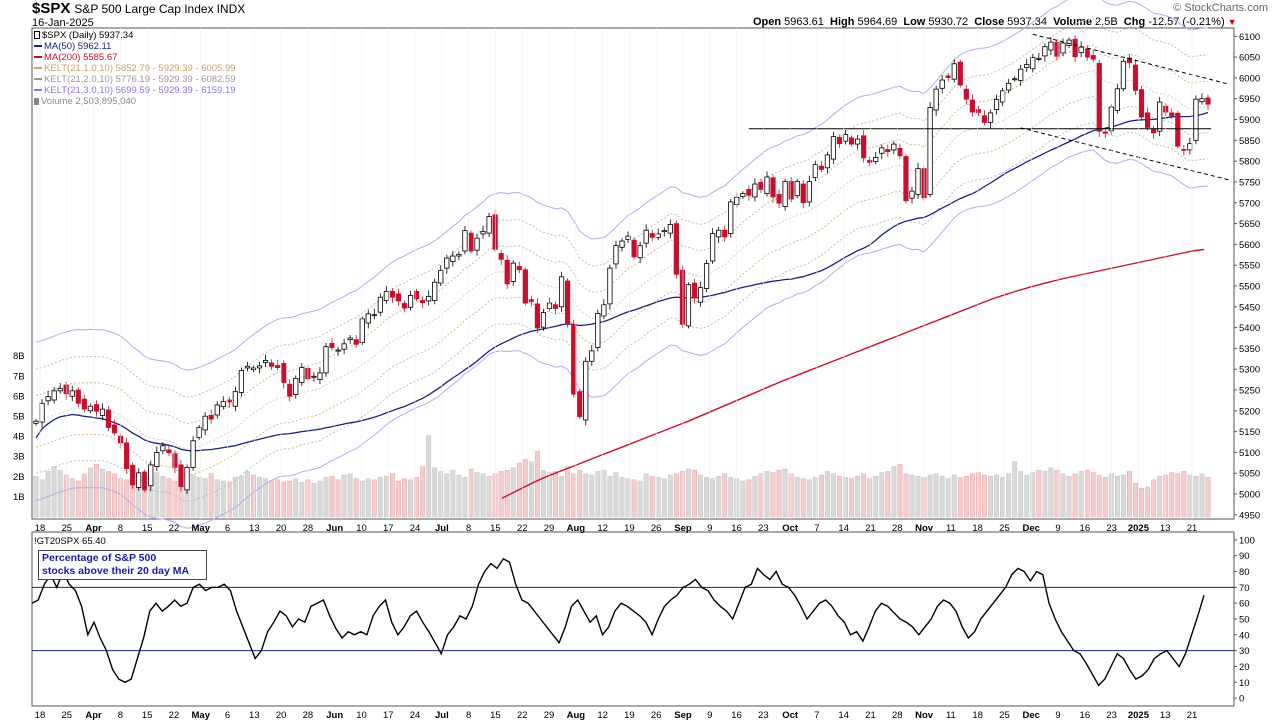  I want to click on indicator-x-tick-label: 22, so click(522, 715).